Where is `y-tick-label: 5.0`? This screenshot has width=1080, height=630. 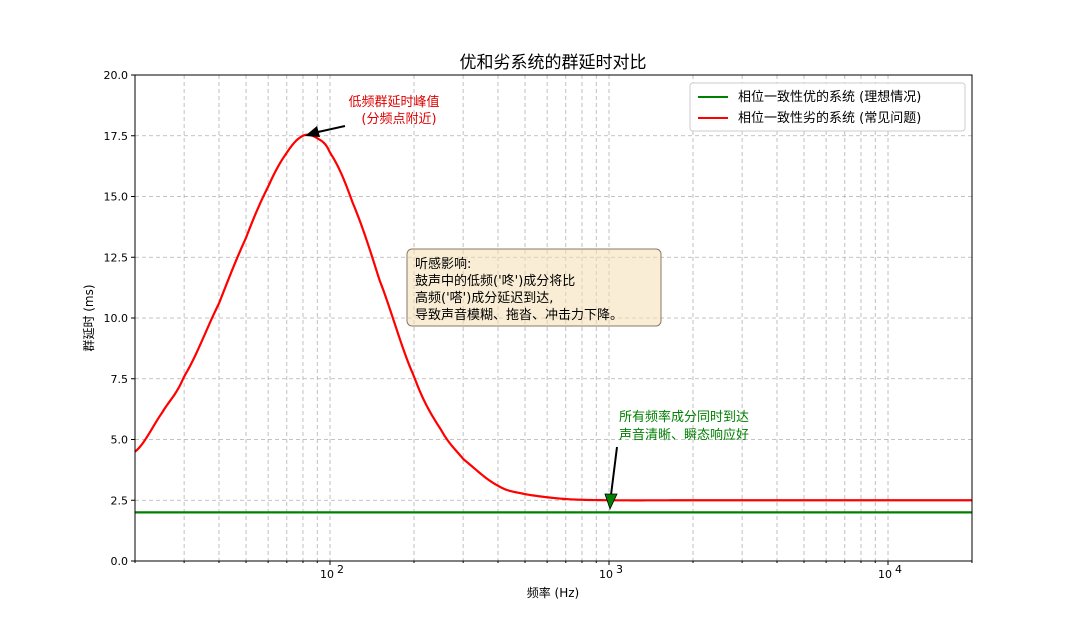 y-tick-label: 5.0 is located at coordinates (120, 440).